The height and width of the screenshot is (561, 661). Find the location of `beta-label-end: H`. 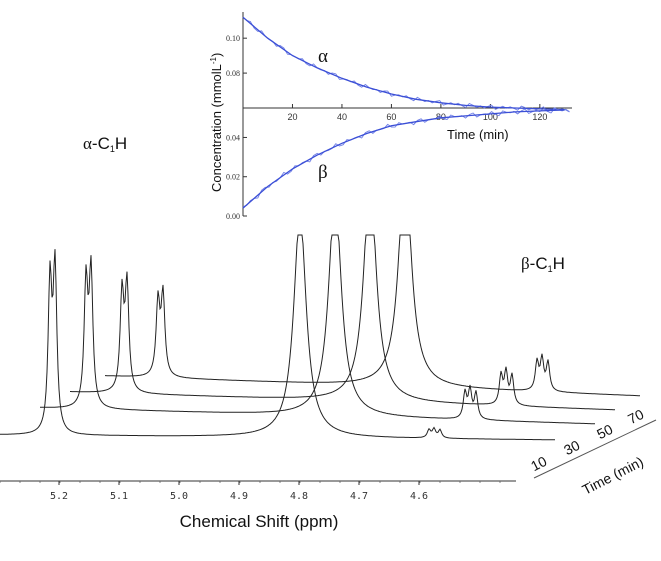

beta-label-end: H is located at coordinates (559, 263).